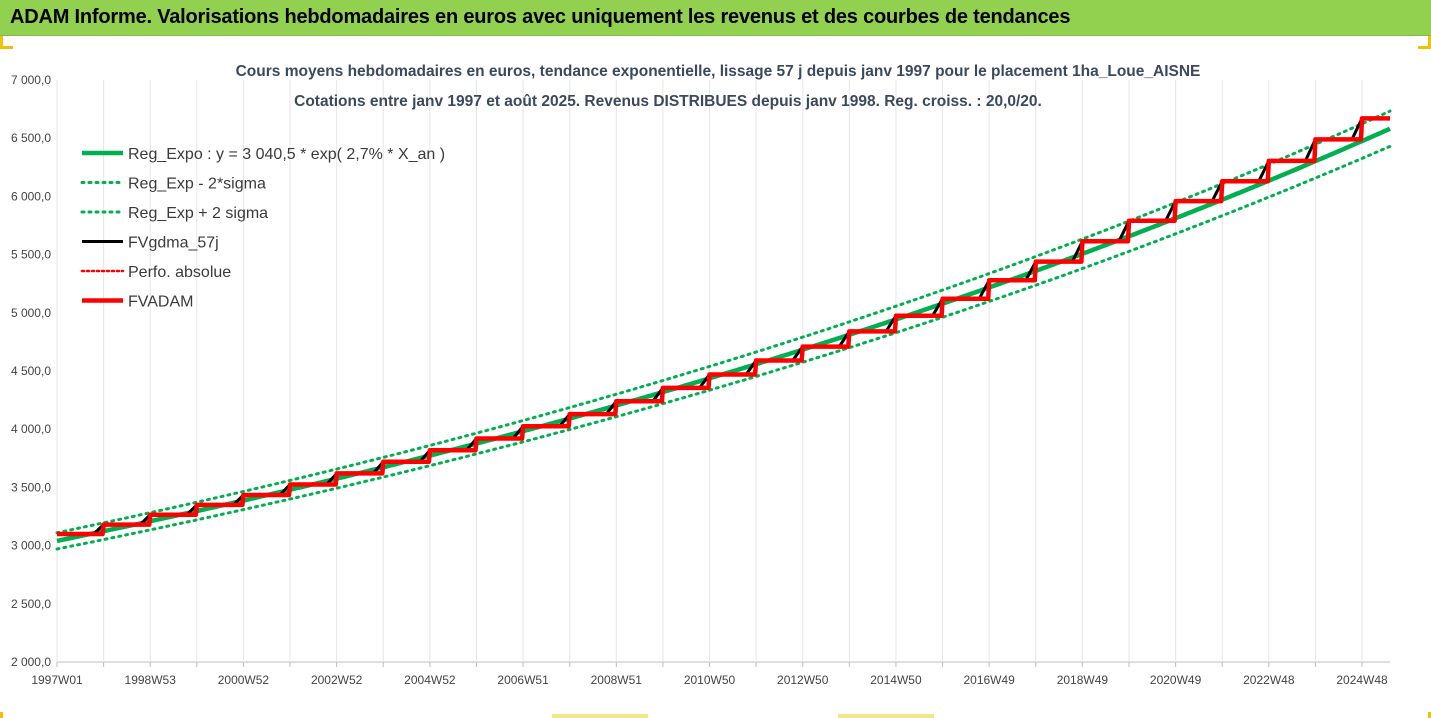 Image resolution: width=1431 pixels, height=718 pixels. Describe the element at coordinates (31, 80) in the screenshot. I see `y-tick-label: 7 000,0` at that location.